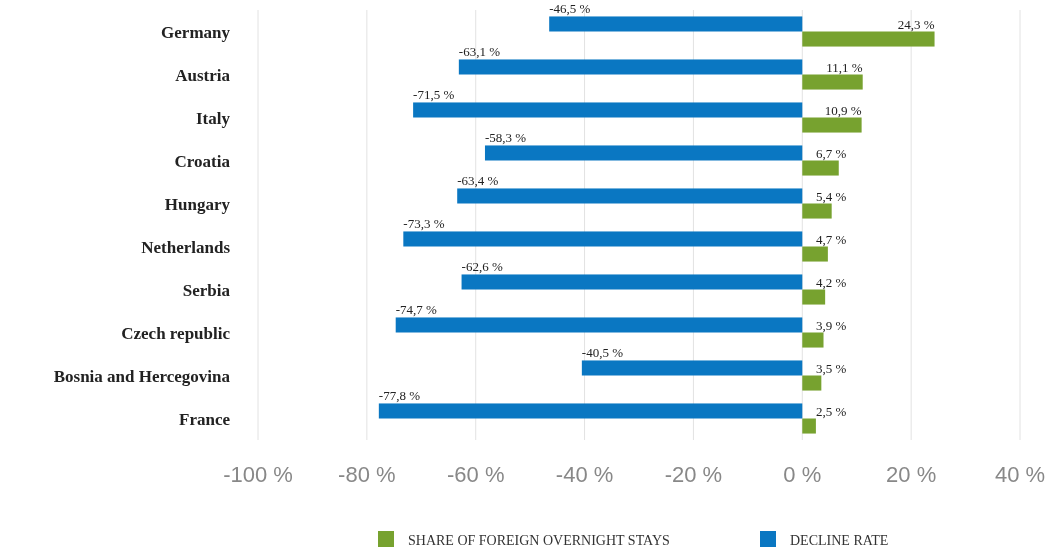 This screenshot has height=554, width=1064. I want to click on data-label: -74,7 %, so click(416, 310).